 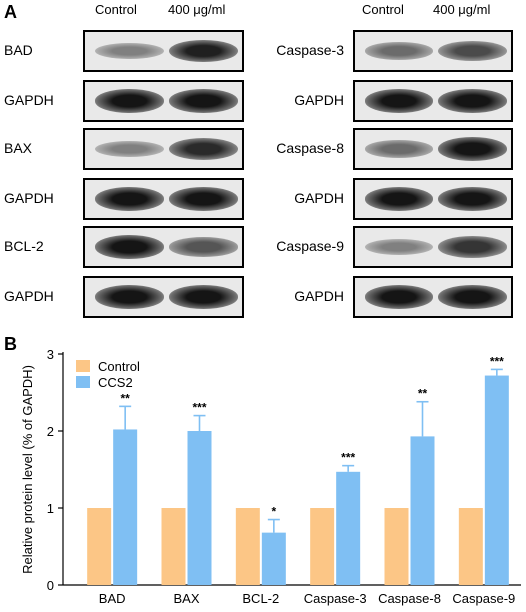 I want to click on y-axis-title: Relative protein level (% of GAPDH), so click(x=27, y=469).